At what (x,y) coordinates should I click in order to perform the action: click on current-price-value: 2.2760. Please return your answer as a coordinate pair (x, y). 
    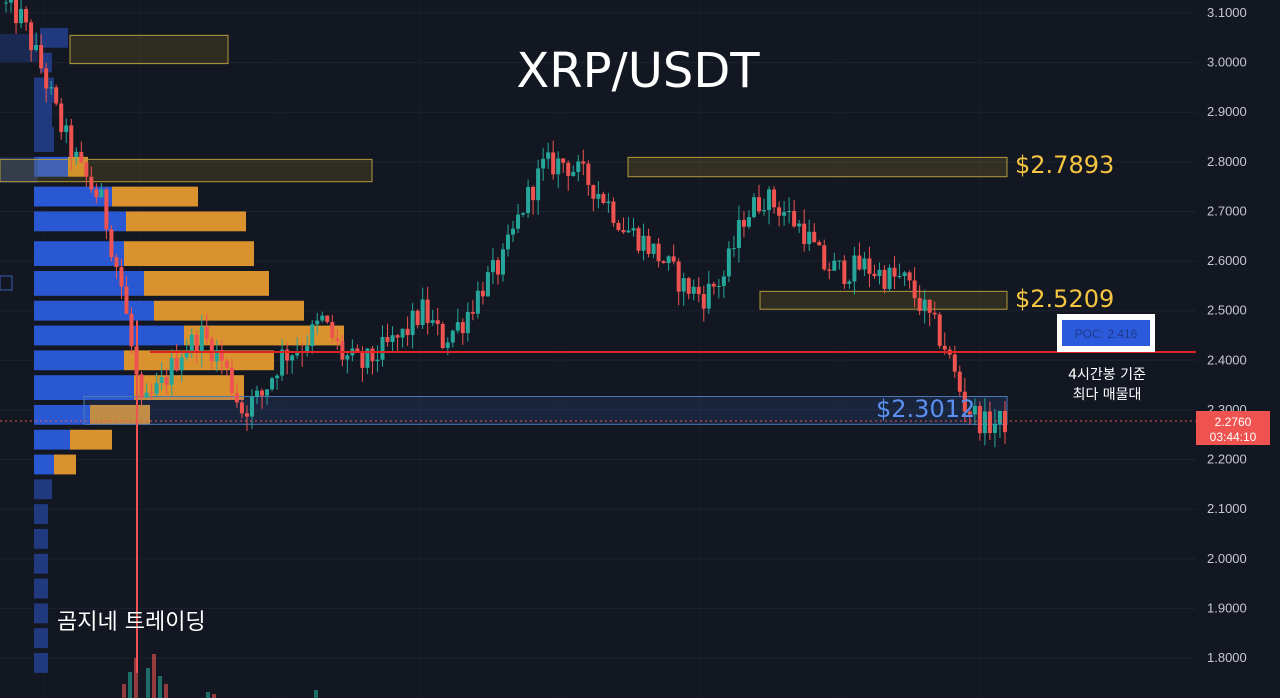
    Looking at the image, I should click on (1233, 422).